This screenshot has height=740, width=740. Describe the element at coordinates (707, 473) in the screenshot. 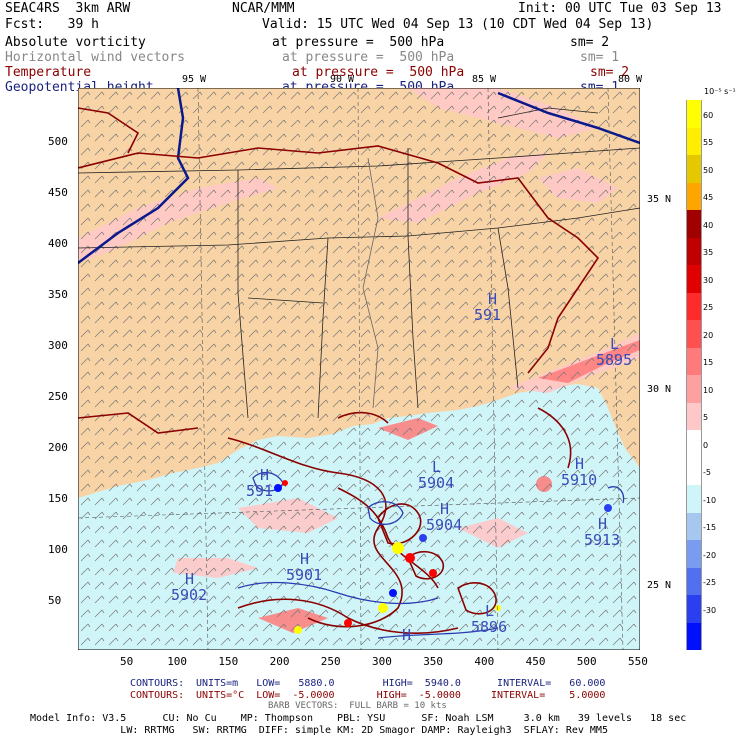

I see `colorbar-label: -5` at that location.